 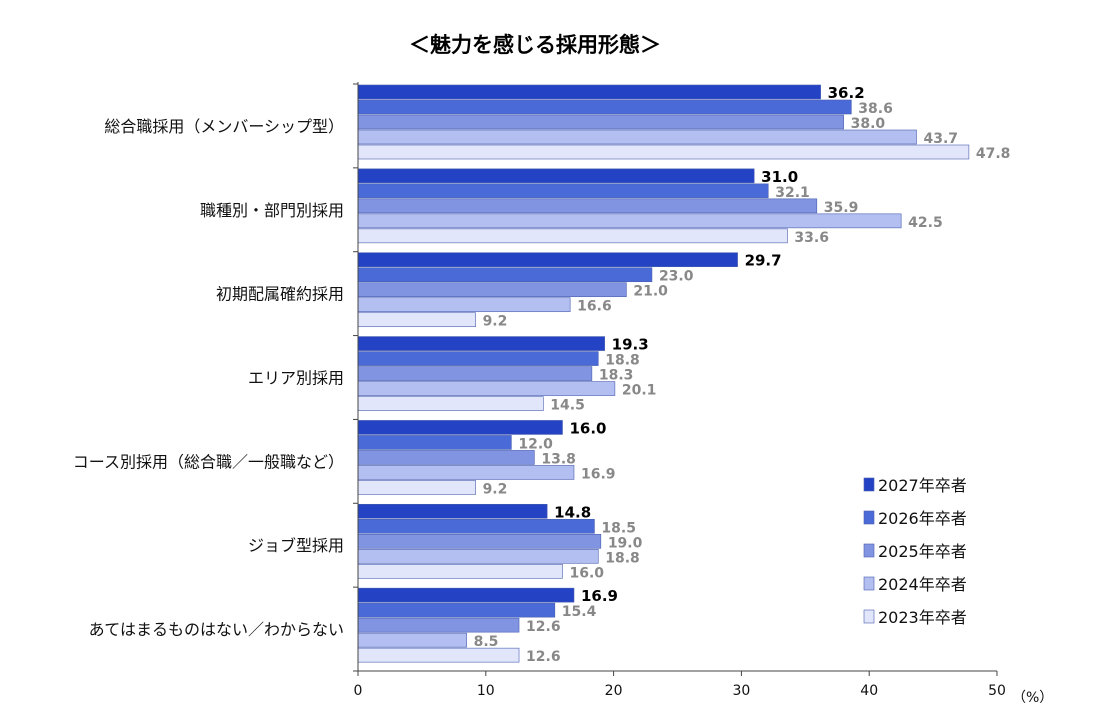 I want to click on data-label: 14.5, so click(x=567, y=406).